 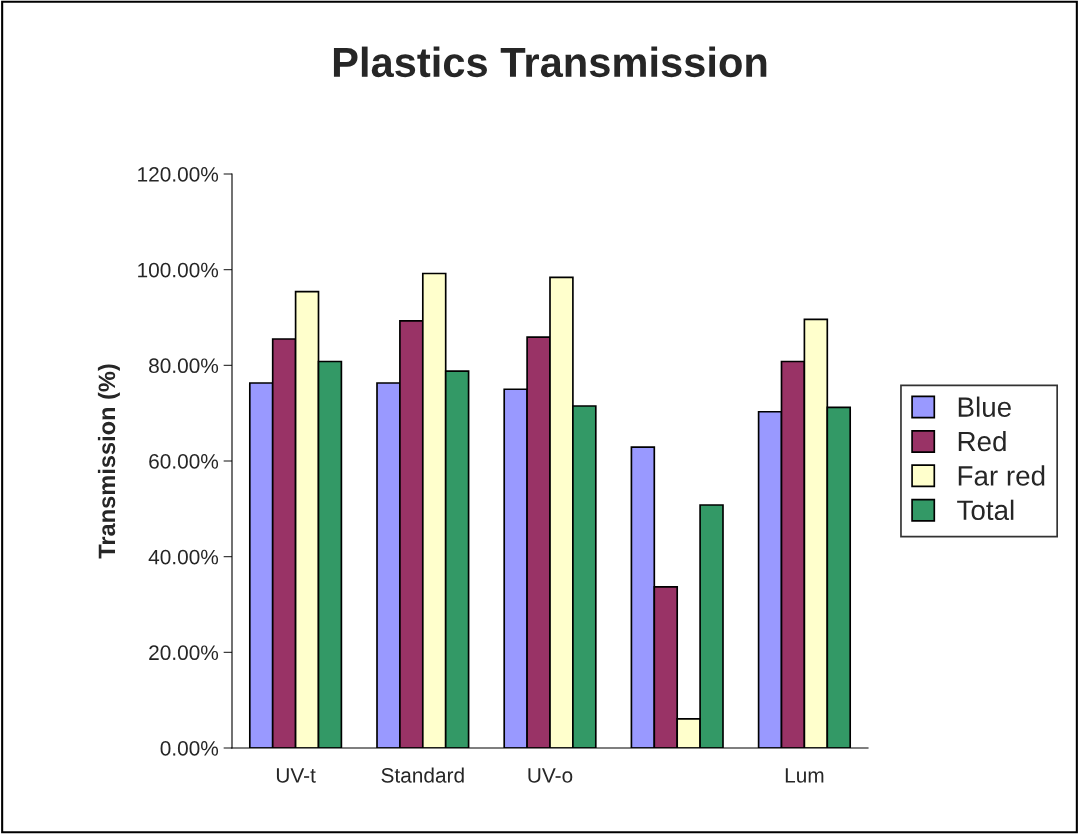 I want to click on x-tick-label: UV-o, so click(x=550, y=775).